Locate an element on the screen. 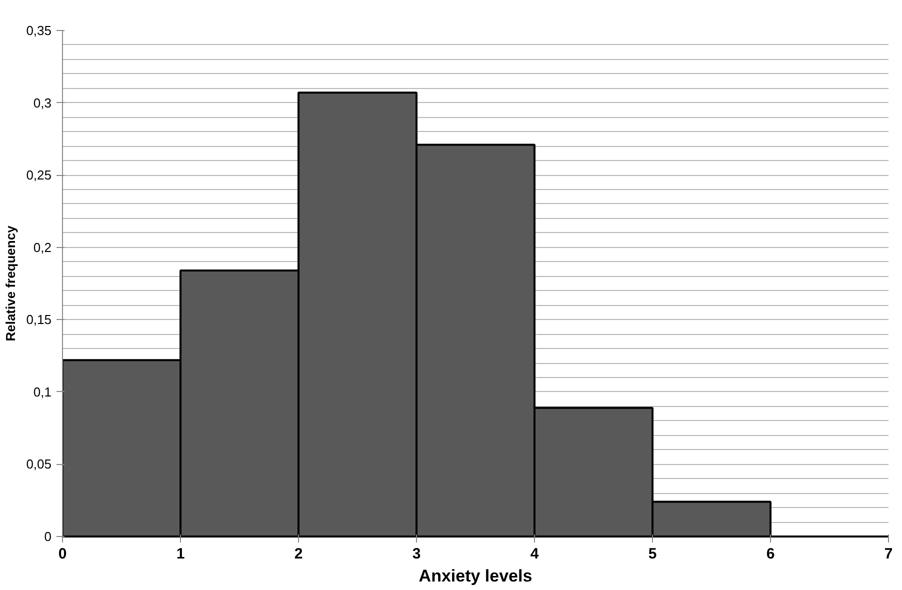 This screenshot has width=902, height=590. y-tick-label: 0,05 is located at coordinates (39, 464).